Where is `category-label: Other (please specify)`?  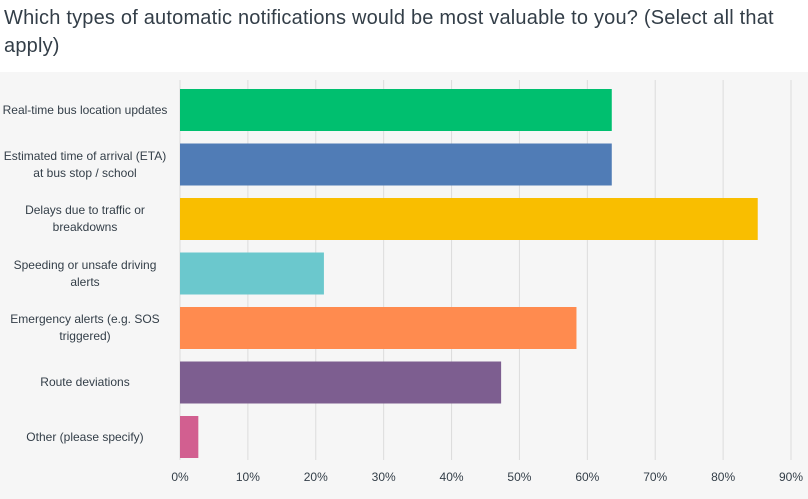 category-label: Other (please specify) is located at coordinates (85, 436).